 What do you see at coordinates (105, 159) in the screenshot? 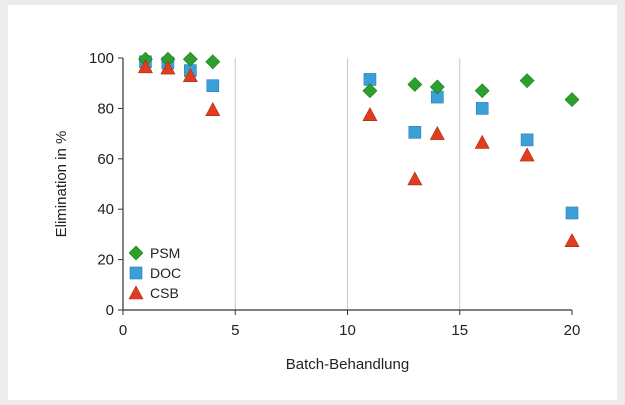
I see `y-tick-label: 60` at bounding box center [105, 159].